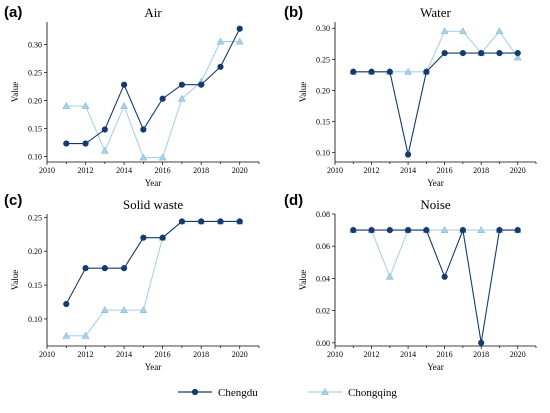 This screenshot has height=413, width=550. I want to click on panel-title: Water, so click(435, 12).